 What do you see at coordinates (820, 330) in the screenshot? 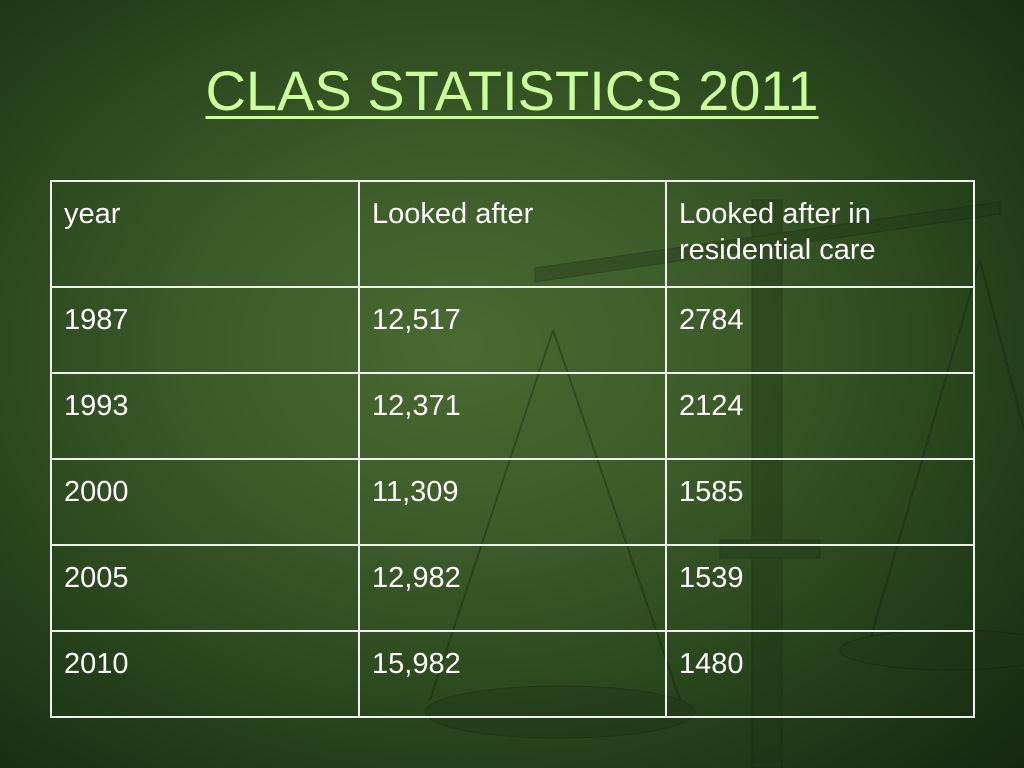
I see `table-cell: 2784` at bounding box center [820, 330].